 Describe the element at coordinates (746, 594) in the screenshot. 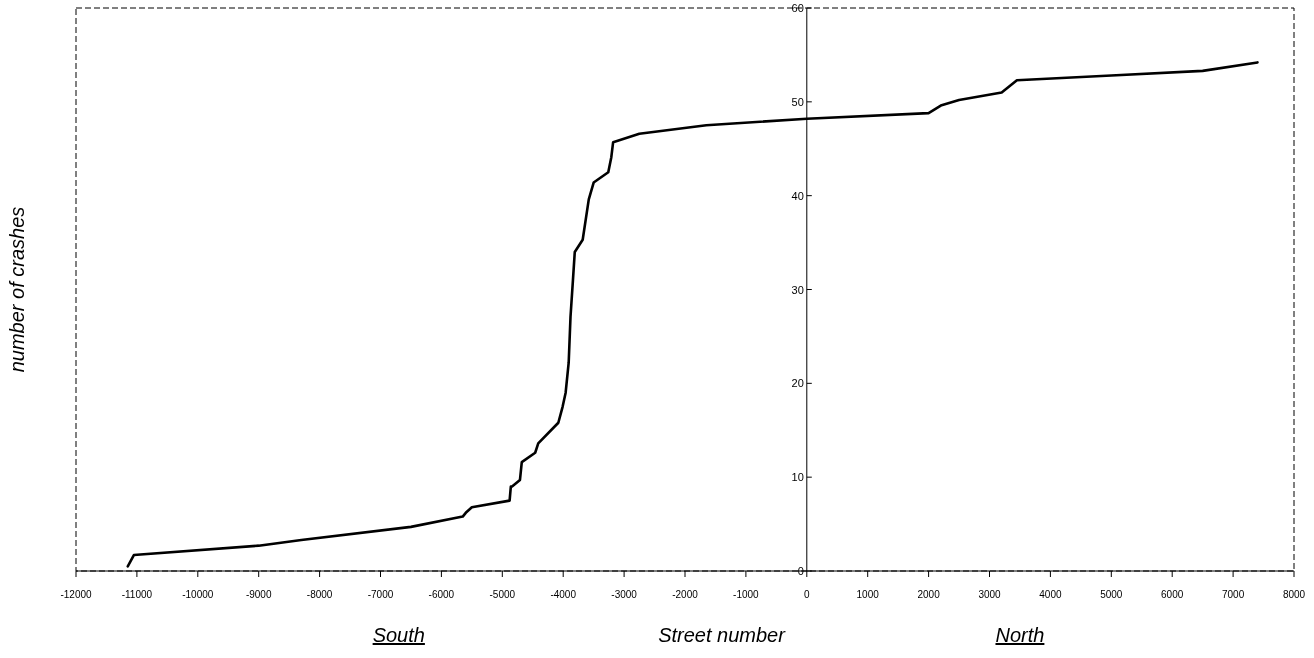

I see `x-tick-label: -1000` at that location.